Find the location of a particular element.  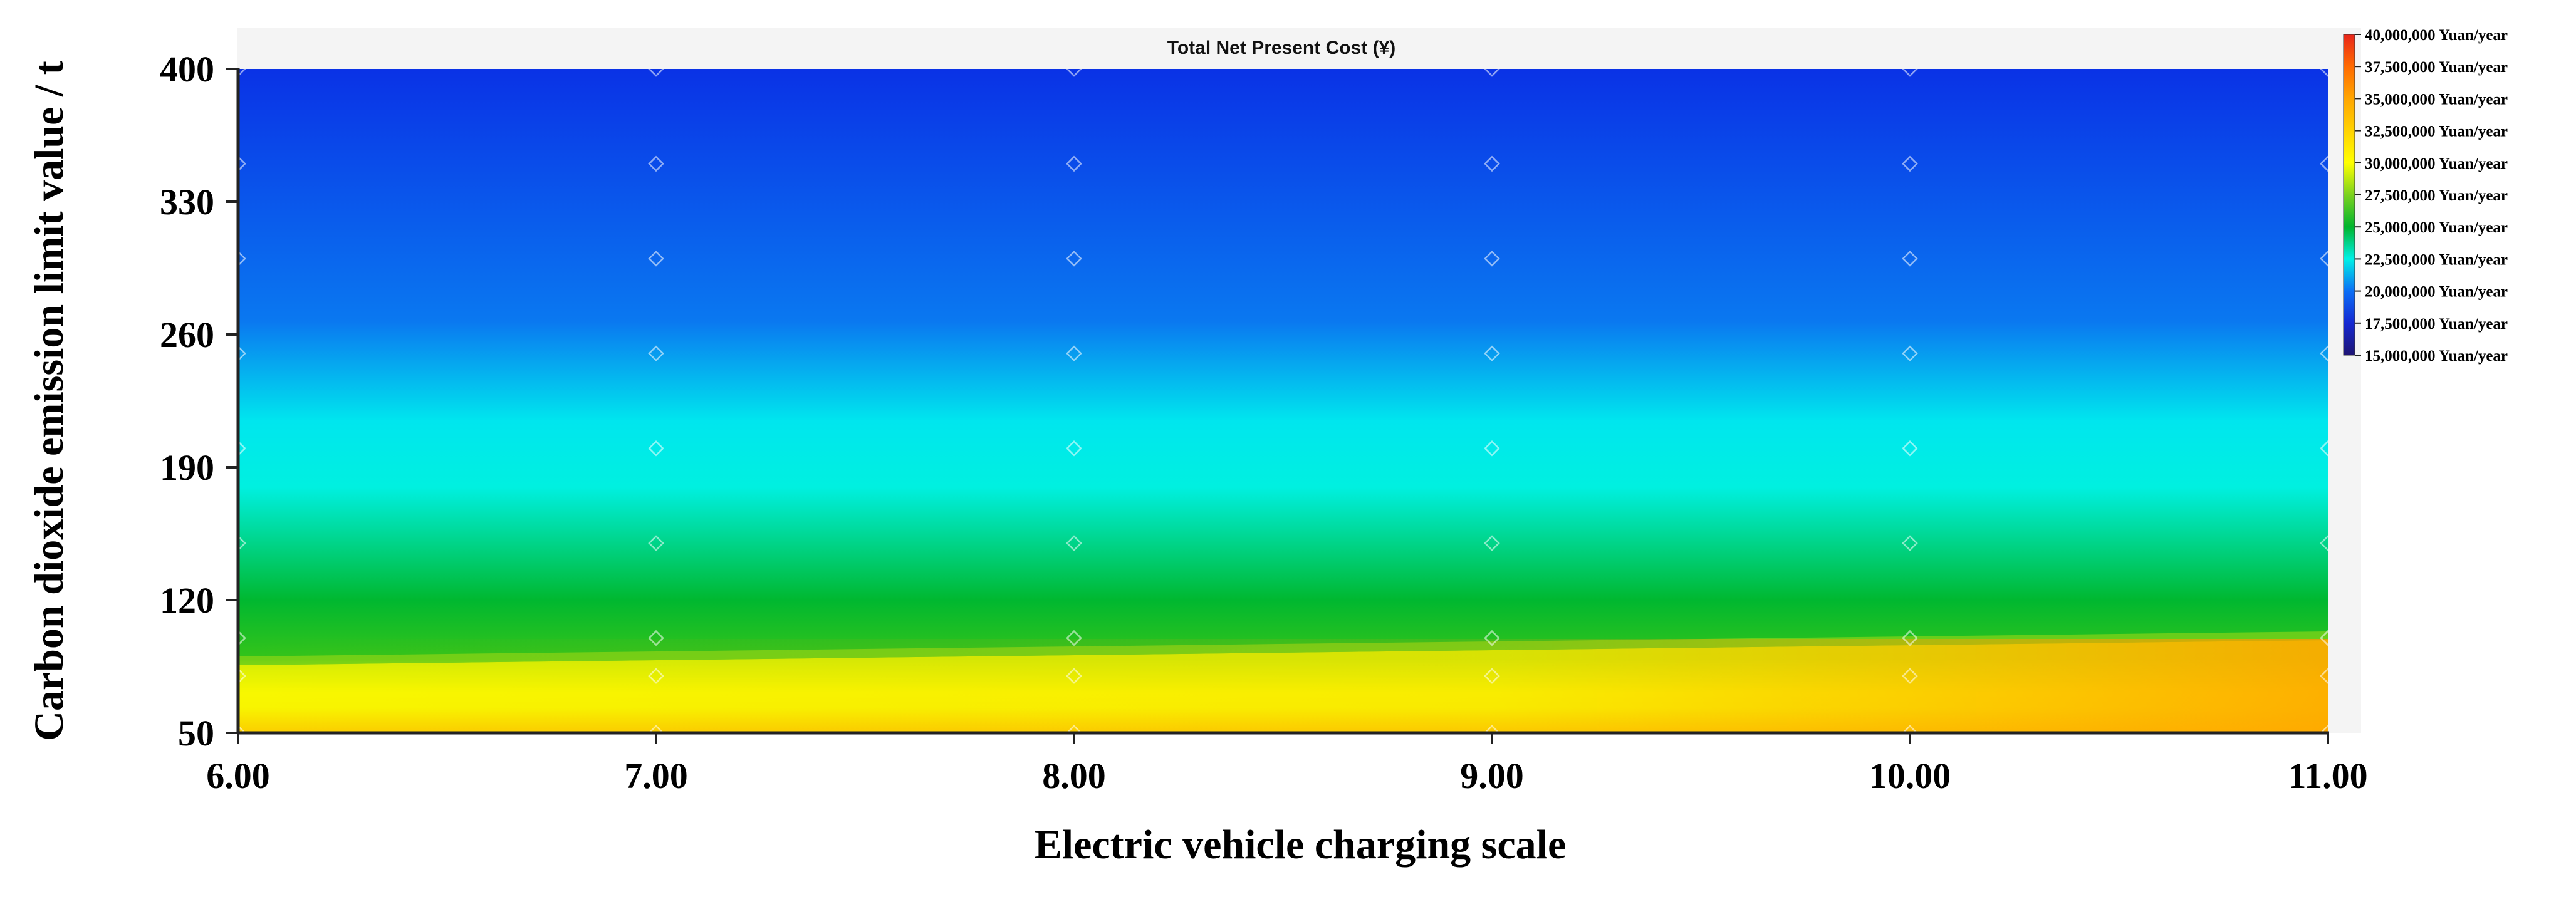

y-tick-label: 260 is located at coordinates (187, 334).